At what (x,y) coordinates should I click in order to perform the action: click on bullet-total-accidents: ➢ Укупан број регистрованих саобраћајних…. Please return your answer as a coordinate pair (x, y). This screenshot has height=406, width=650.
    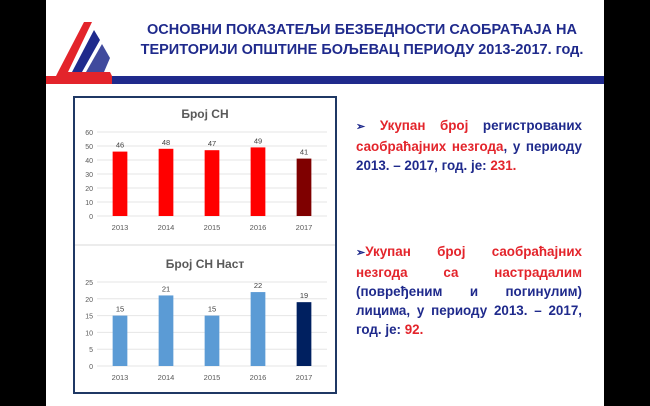
    Looking at the image, I should click on (469, 145).